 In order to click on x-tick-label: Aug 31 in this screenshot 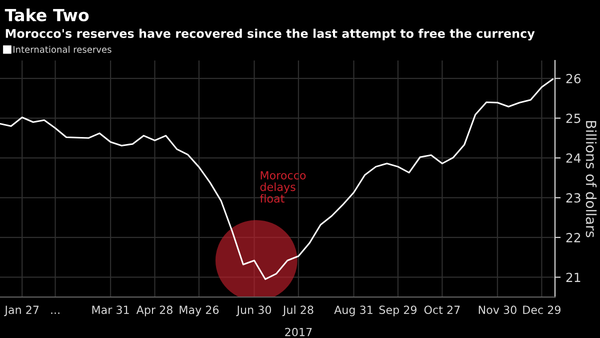, I will do `click(353, 311)`.